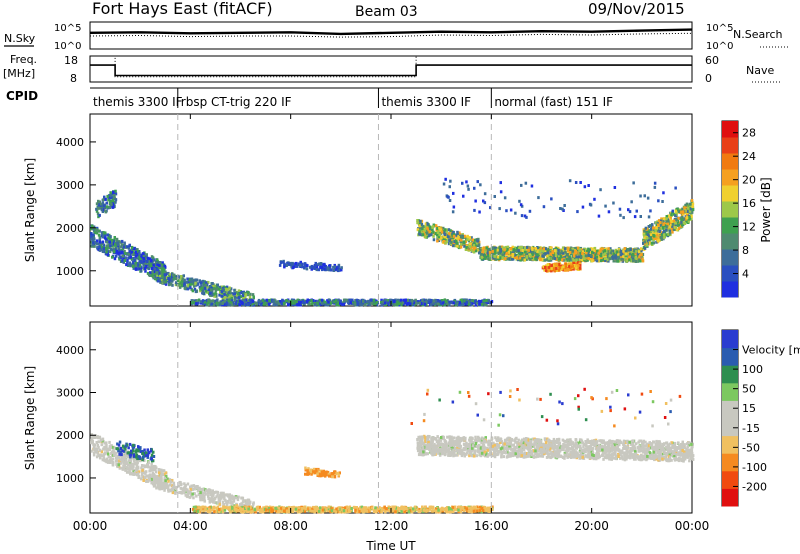 This screenshot has height=554, width=800. What do you see at coordinates (730, 225) in the screenshot?
I see `power-colorbar-band` at bounding box center [730, 225].